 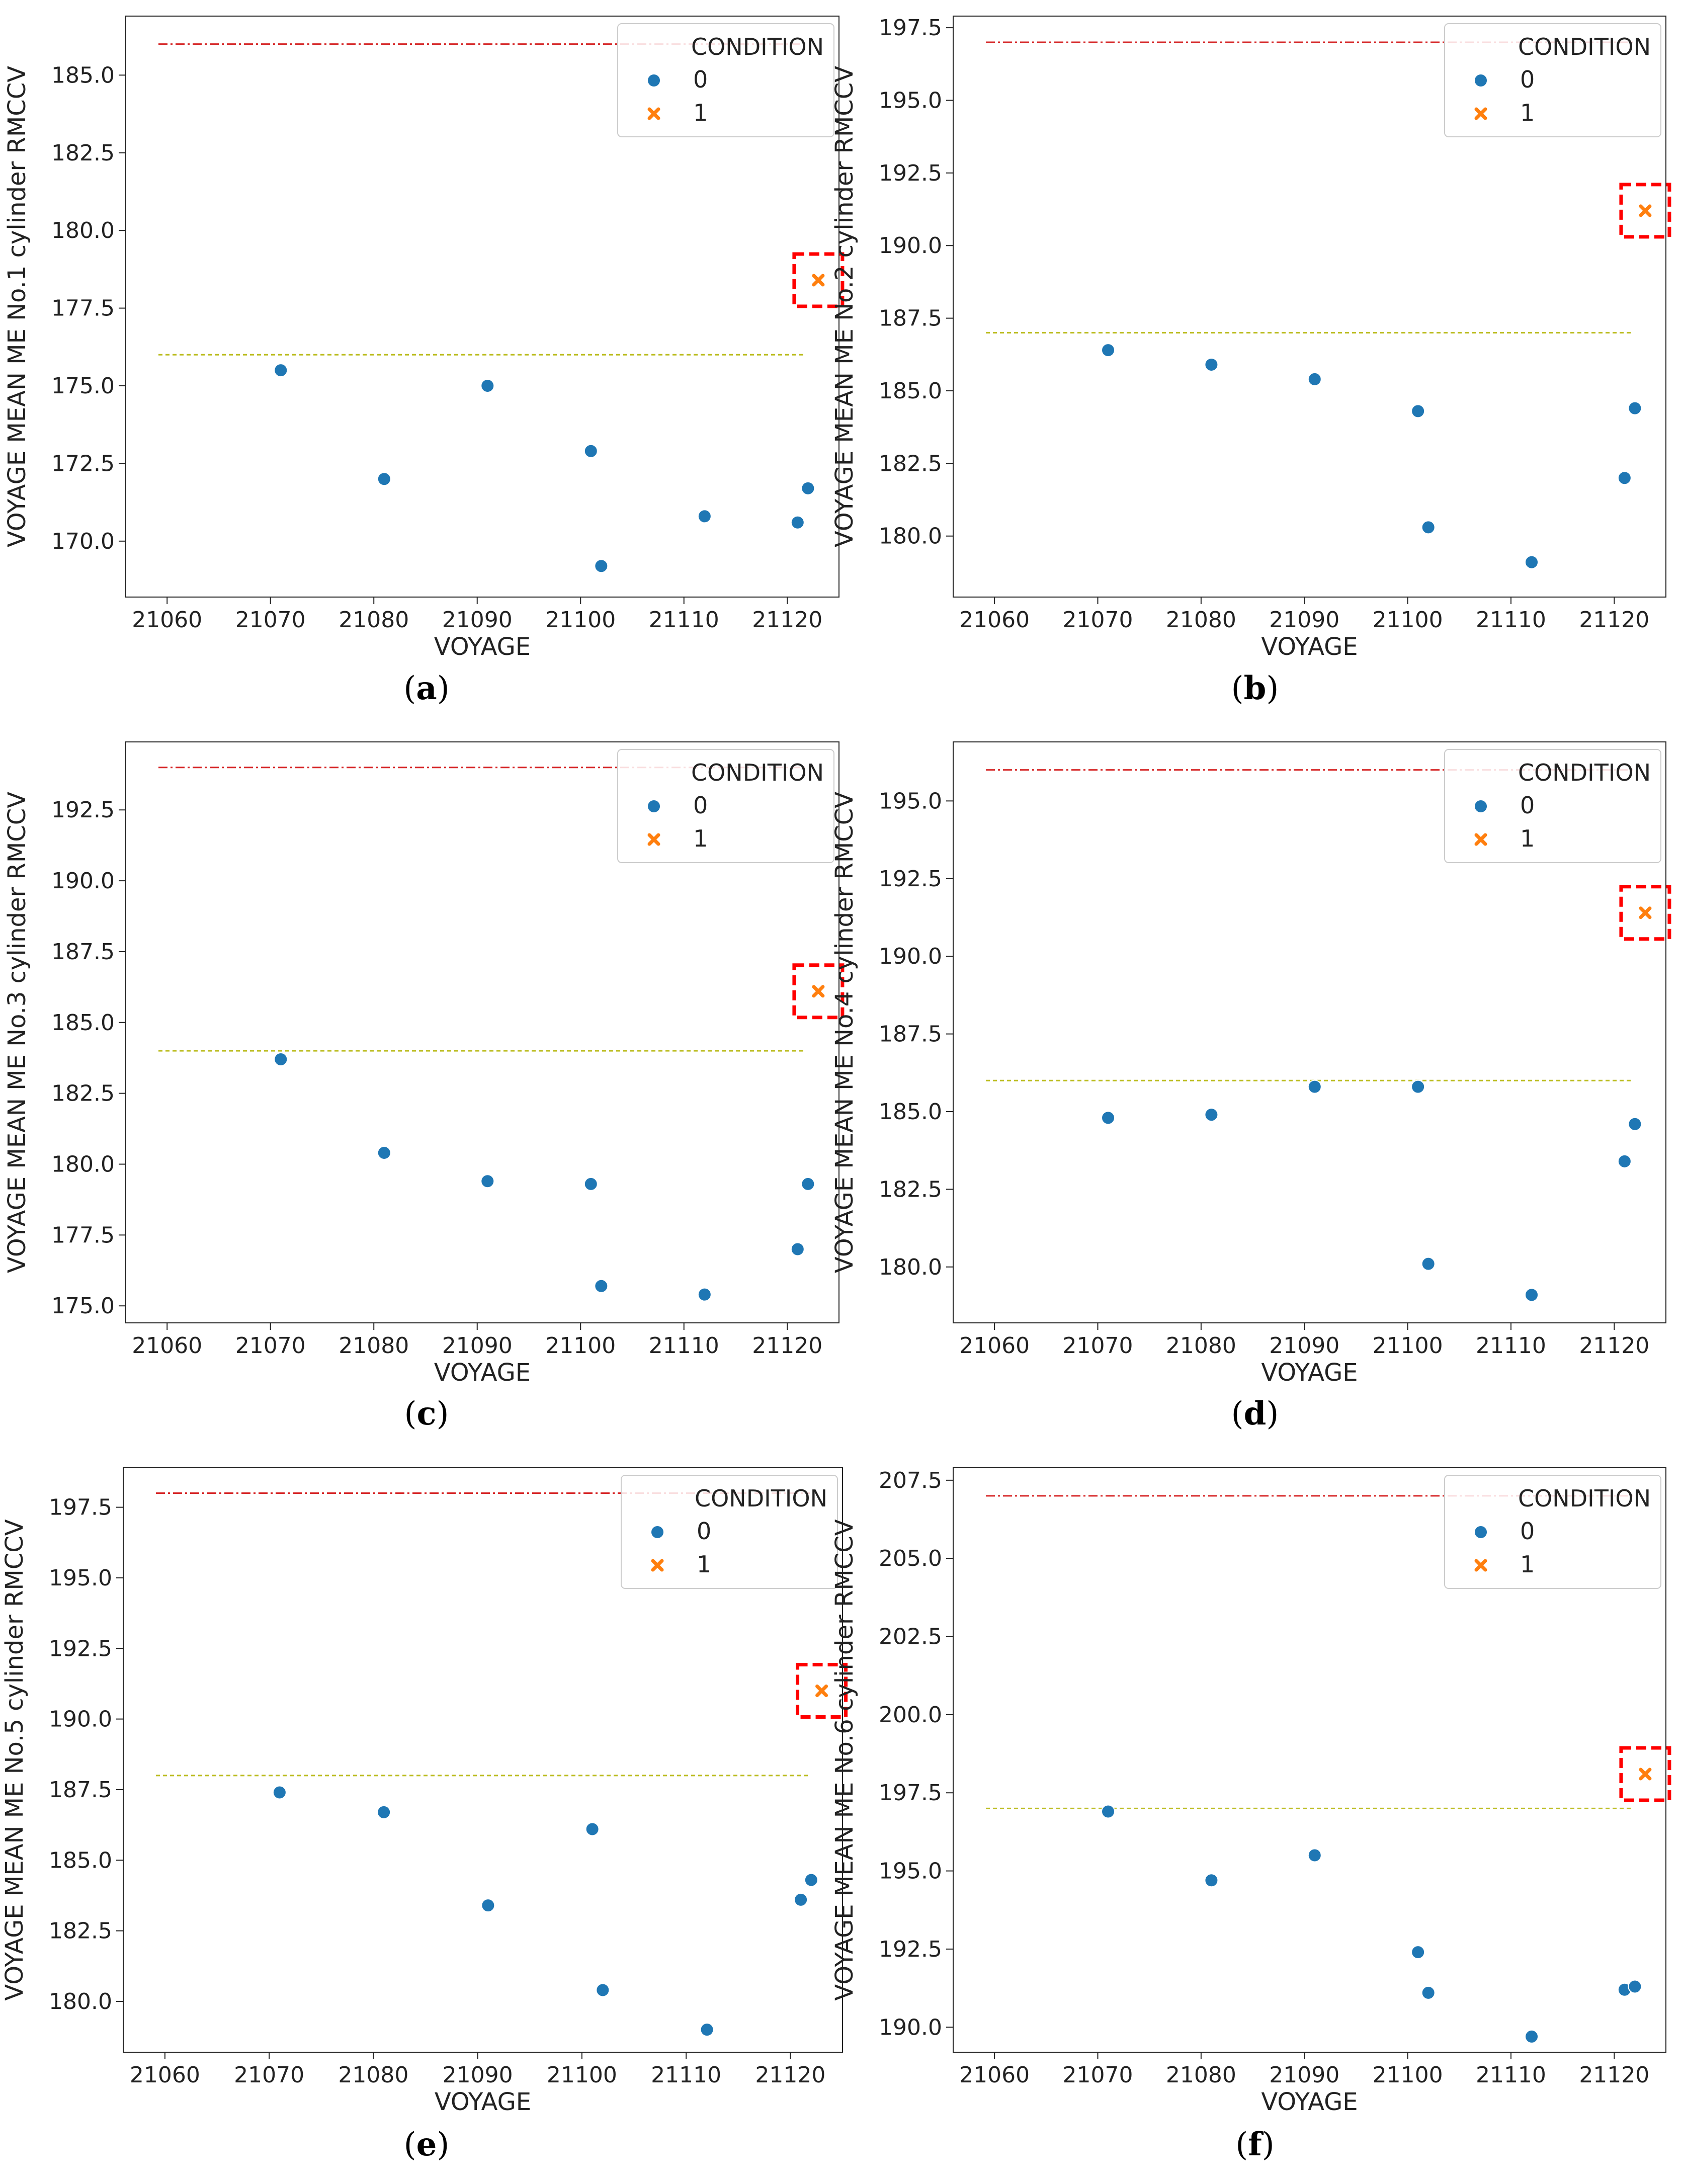 What do you see at coordinates (844, 1759) in the screenshot?
I see `y-axis-label: VOYAGE MEAN ME No.6 cylinder RMCCV` at bounding box center [844, 1759].